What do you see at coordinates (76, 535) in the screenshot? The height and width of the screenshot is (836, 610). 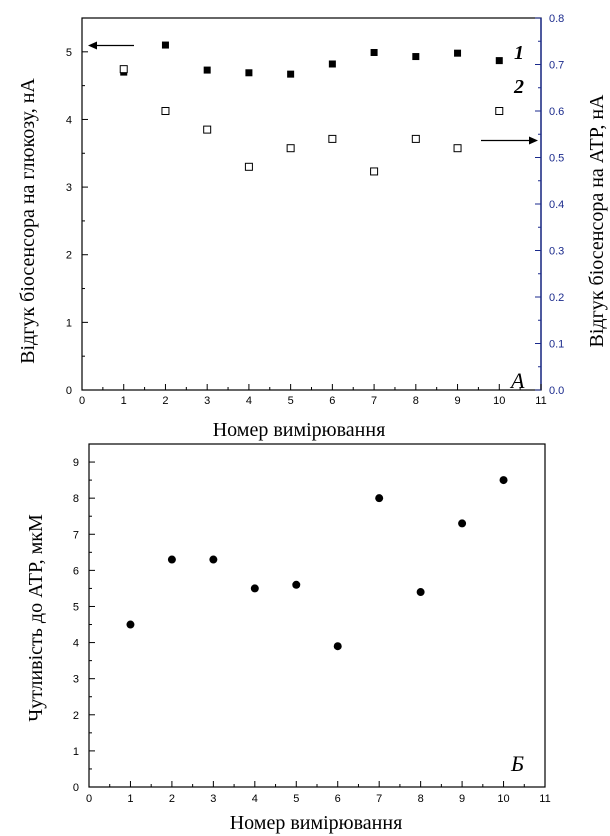 I see `y-tick-label: 7` at bounding box center [76, 535].